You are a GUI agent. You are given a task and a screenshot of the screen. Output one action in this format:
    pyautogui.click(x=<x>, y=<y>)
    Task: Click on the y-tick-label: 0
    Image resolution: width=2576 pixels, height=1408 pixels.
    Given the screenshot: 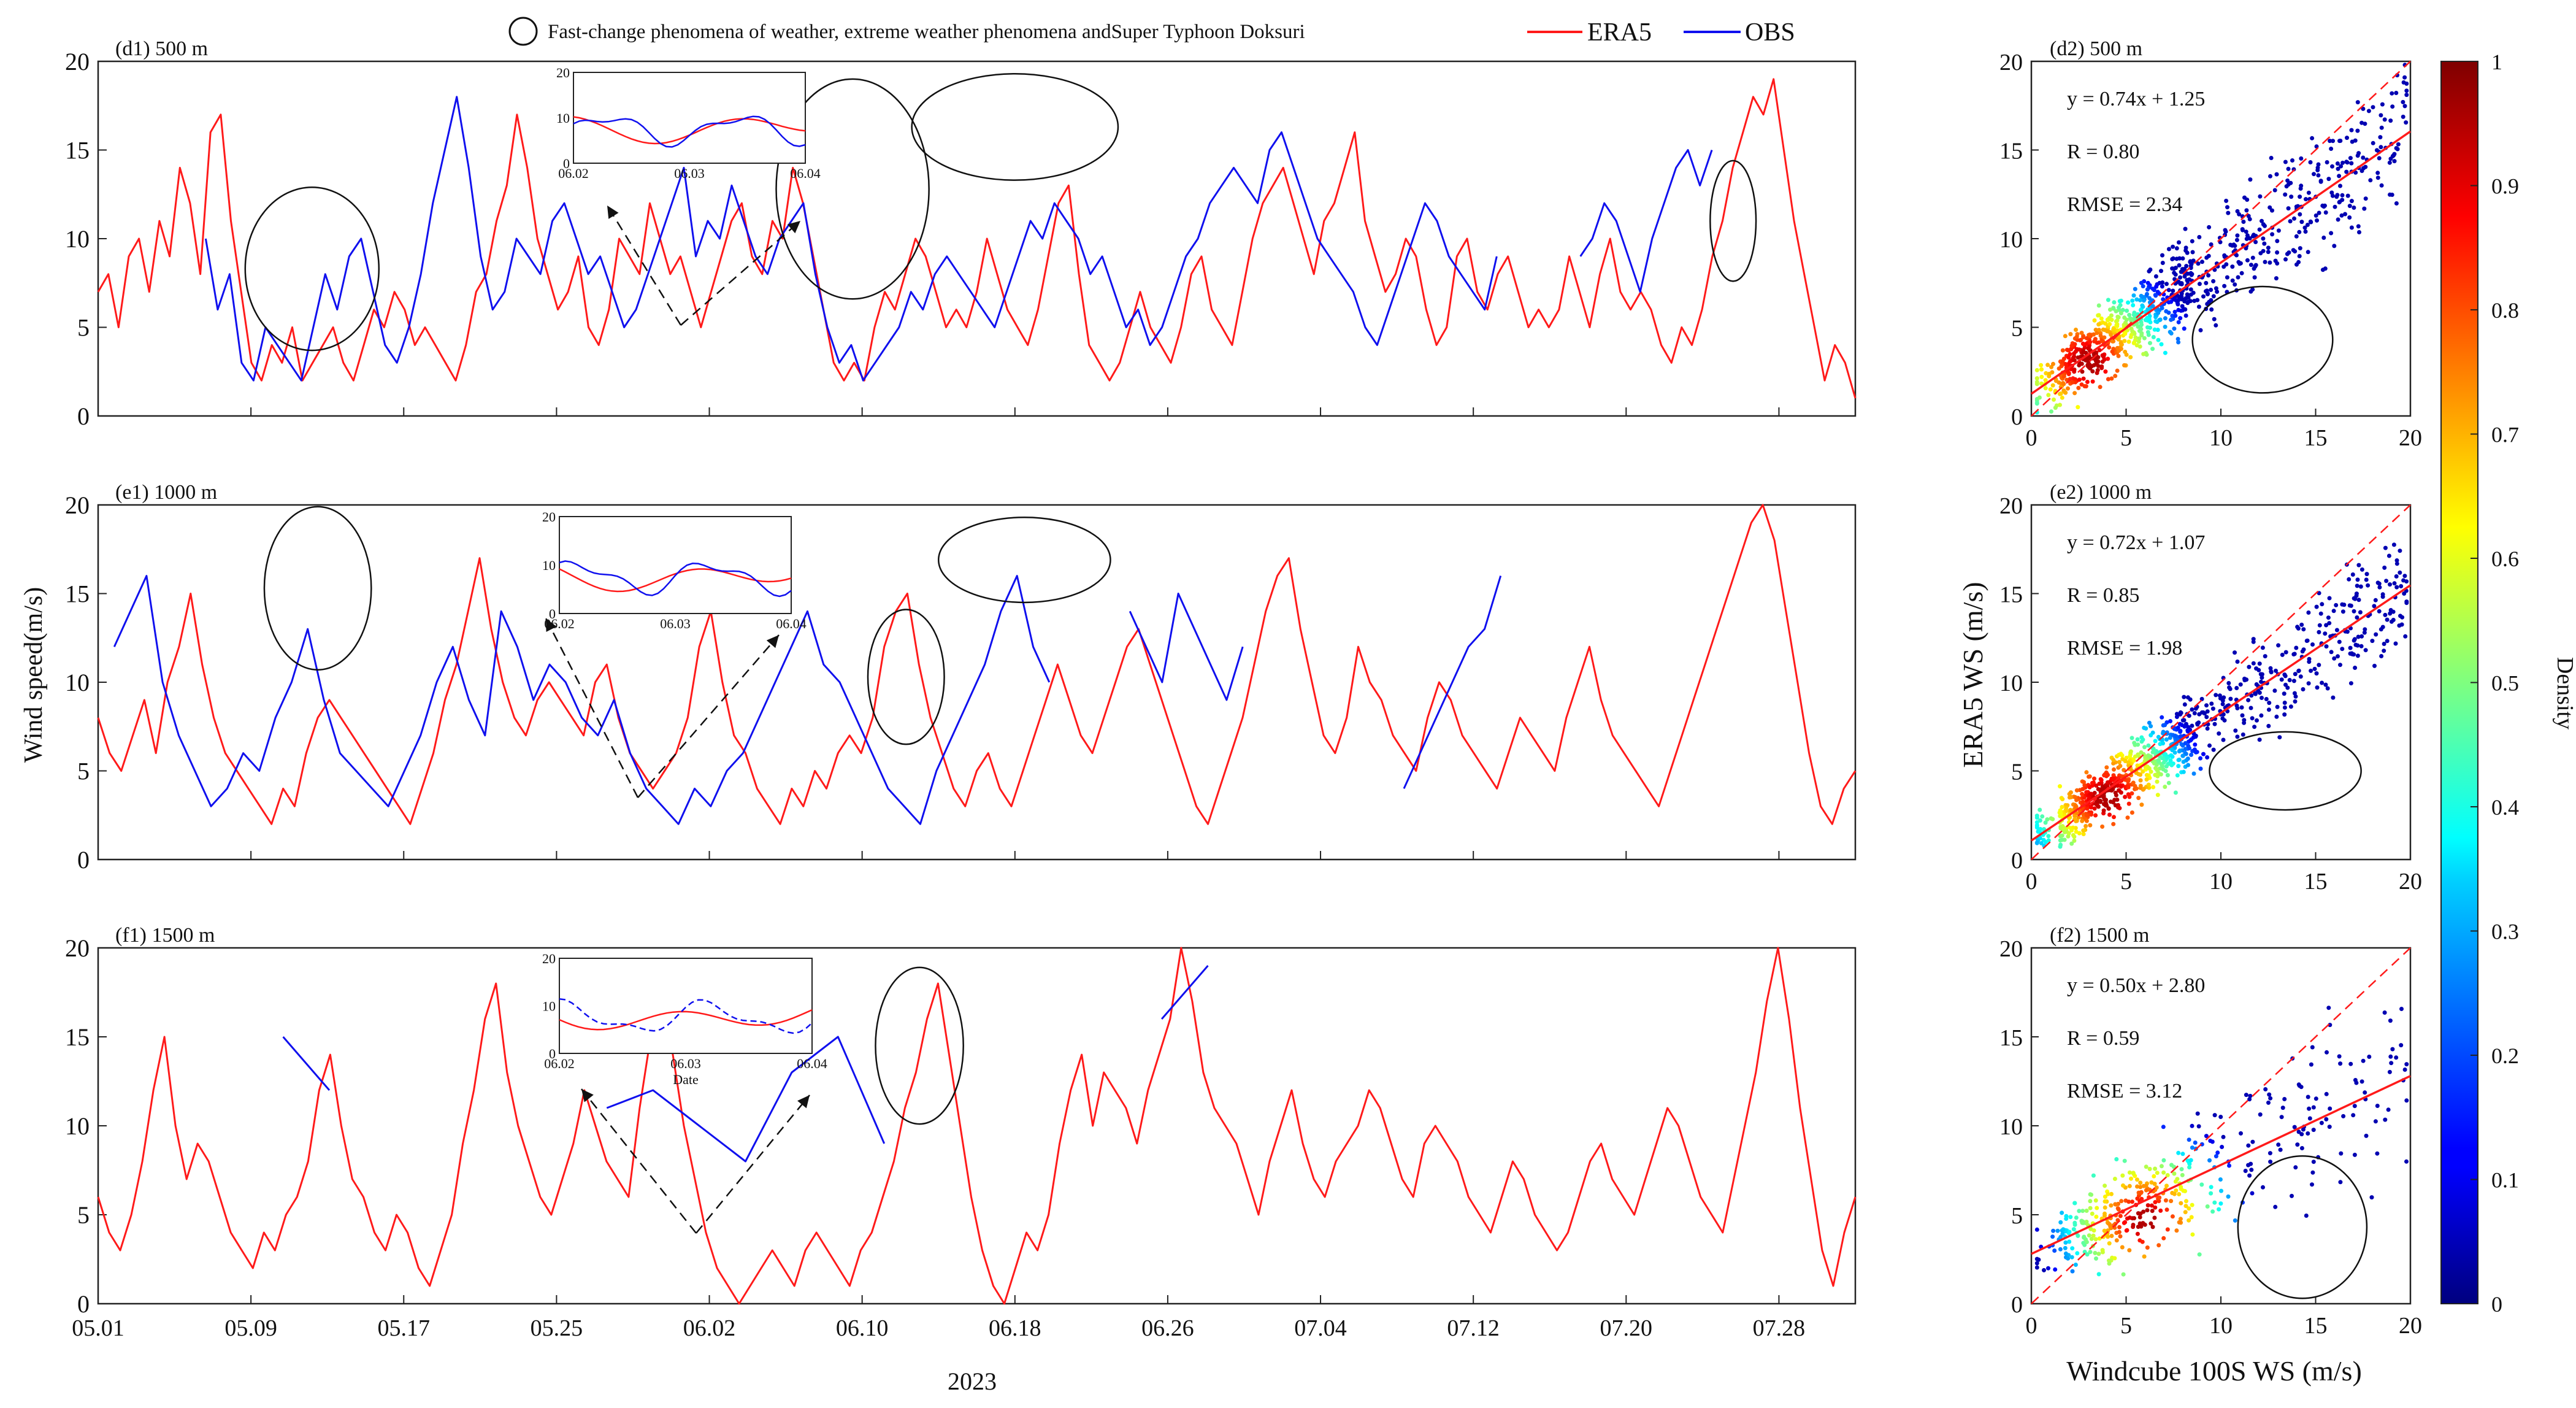 What is the action you would take?
    pyautogui.click(x=2017, y=861)
    